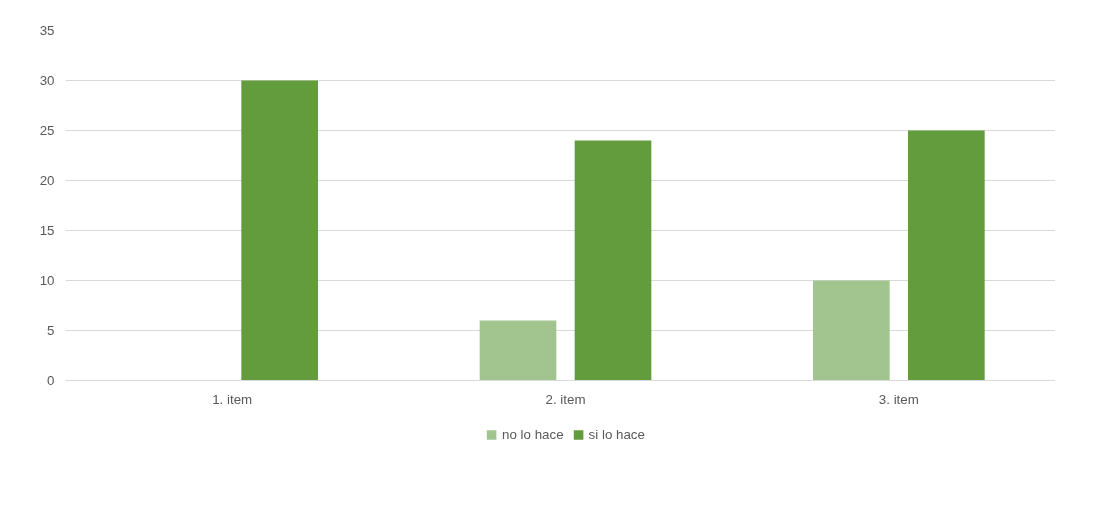  I want to click on legend-label: si lo hace, so click(616, 434).